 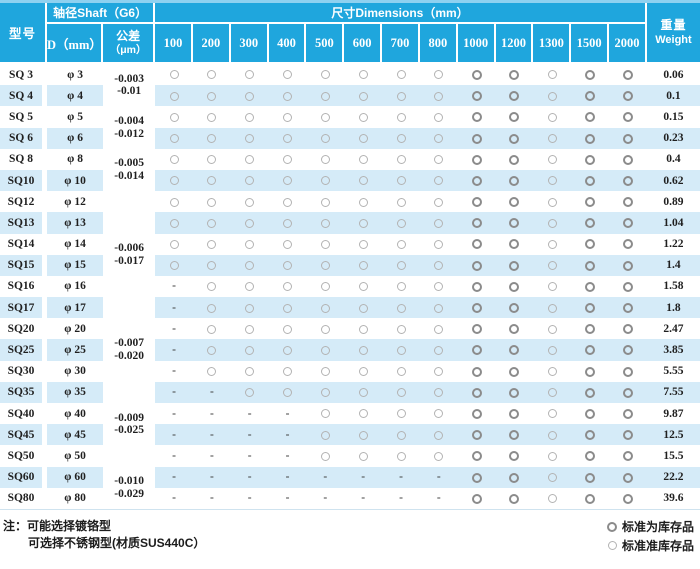 I want to click on dimension-column-header: 200, so click(x=211, y=44).